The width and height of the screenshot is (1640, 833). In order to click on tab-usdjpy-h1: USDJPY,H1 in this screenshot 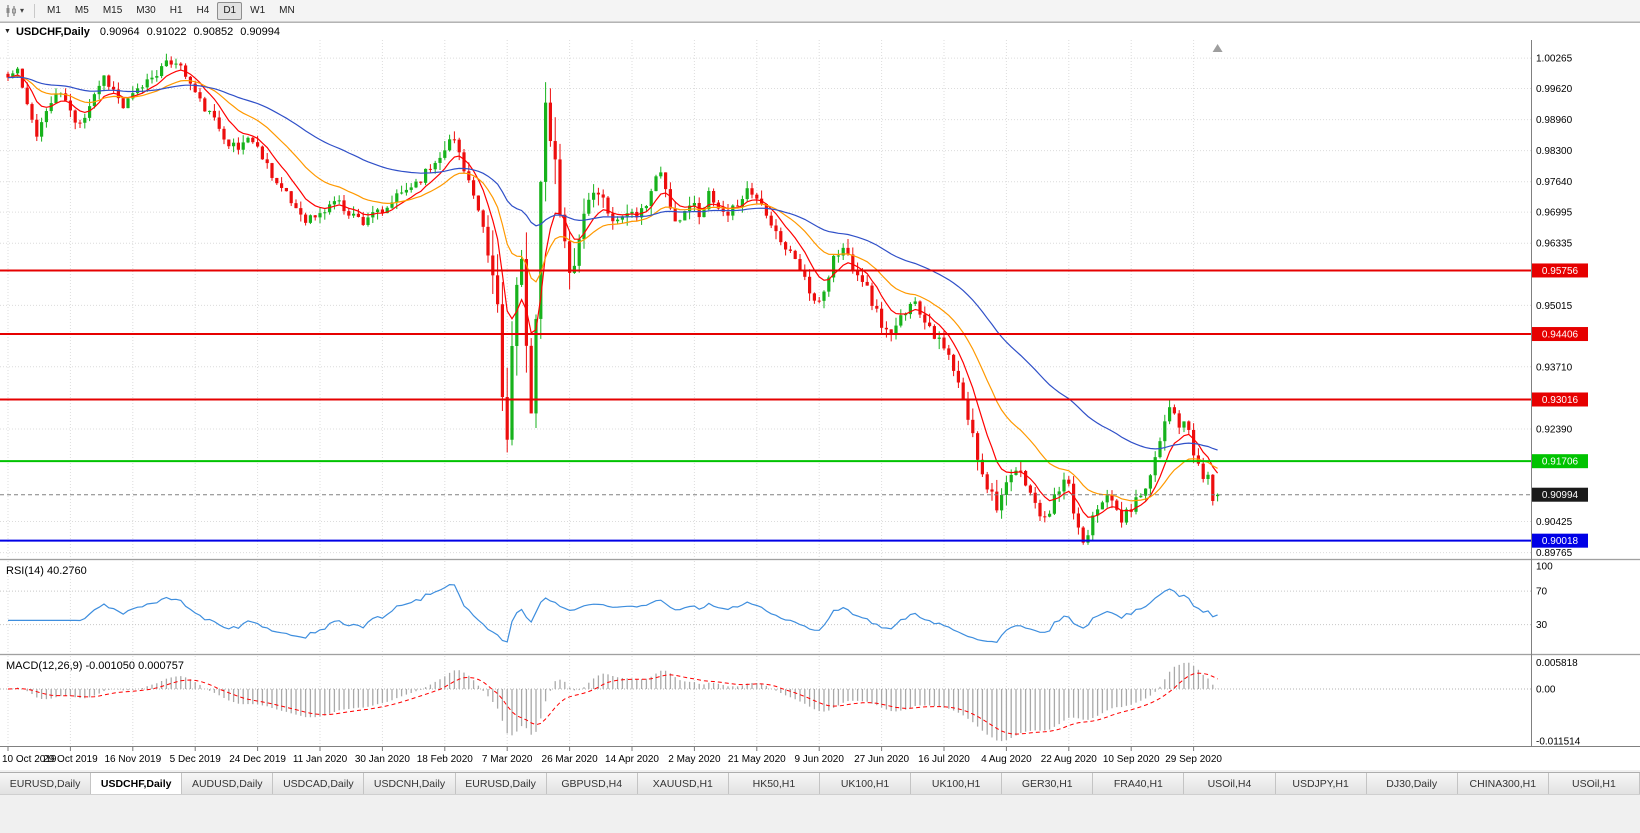, I will do `click(1321, 783)`.